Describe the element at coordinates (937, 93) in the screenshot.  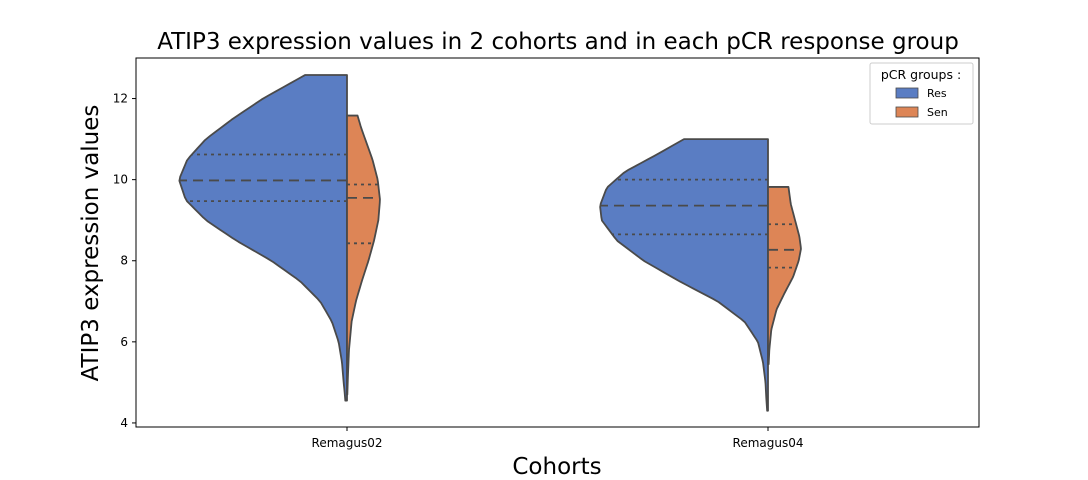
I see `legend-label-res: Res` at that location.